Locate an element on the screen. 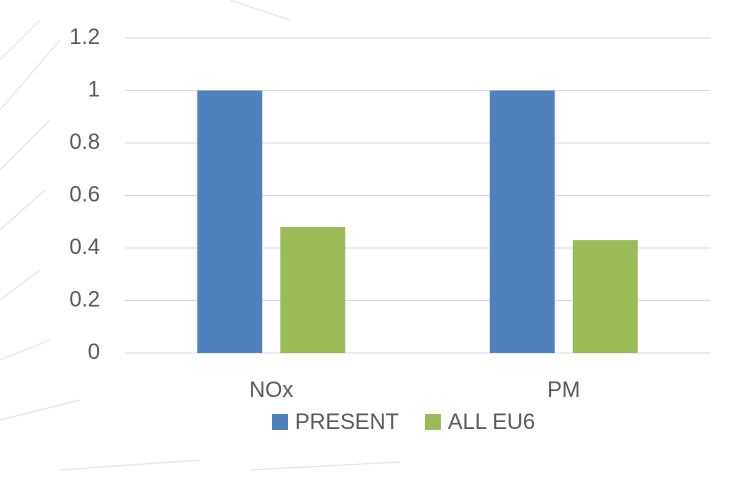 Image resolution: width=747 pixels, height=484 pixels. y-tick-label: 0 is located at coordinates (94, 351).